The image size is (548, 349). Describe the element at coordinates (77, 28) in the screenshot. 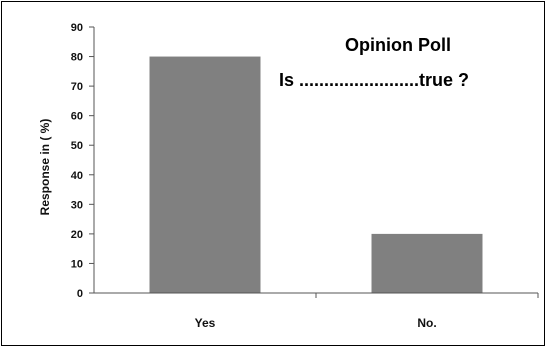

I see `y-tick-label: 90` at that location.